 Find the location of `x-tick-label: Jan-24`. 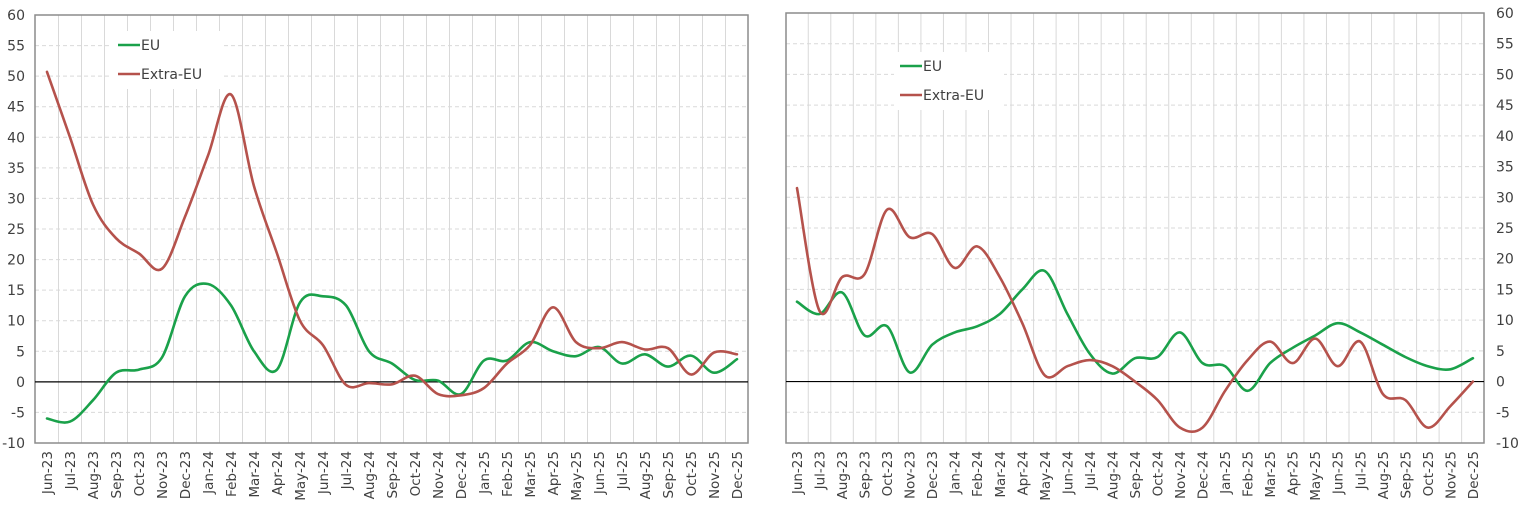

x-tick-label: Jan-24 is located at coordinates (209, 473).